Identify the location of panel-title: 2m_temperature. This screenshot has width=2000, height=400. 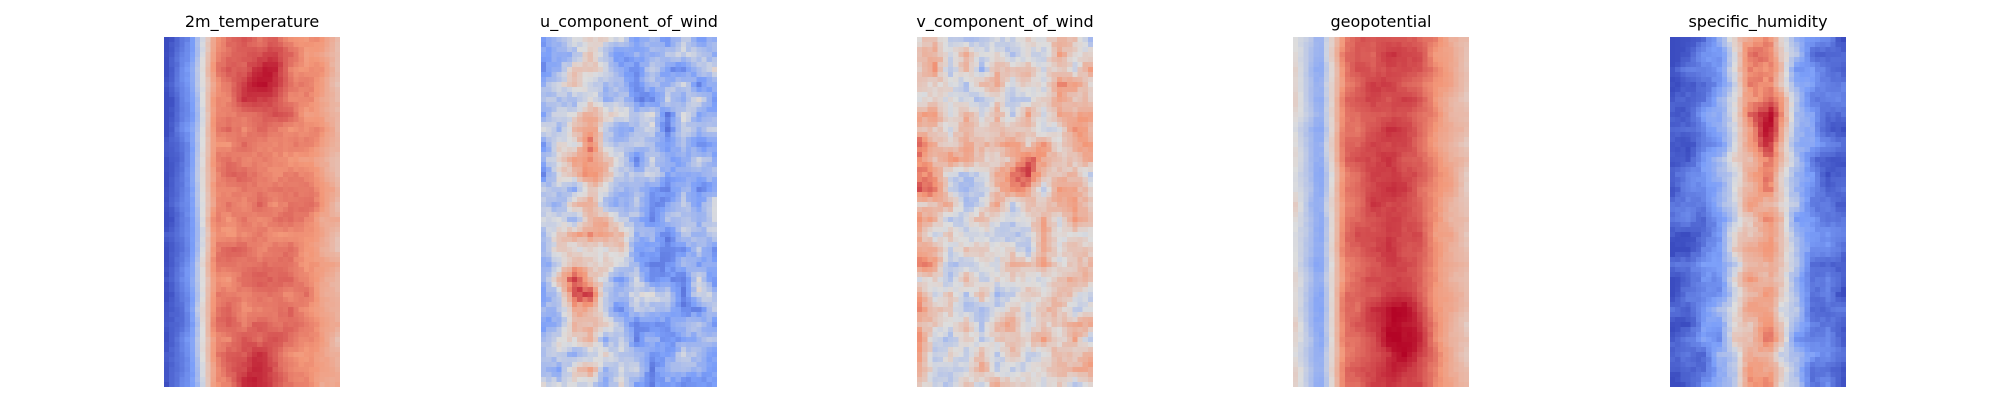
(252, 21).